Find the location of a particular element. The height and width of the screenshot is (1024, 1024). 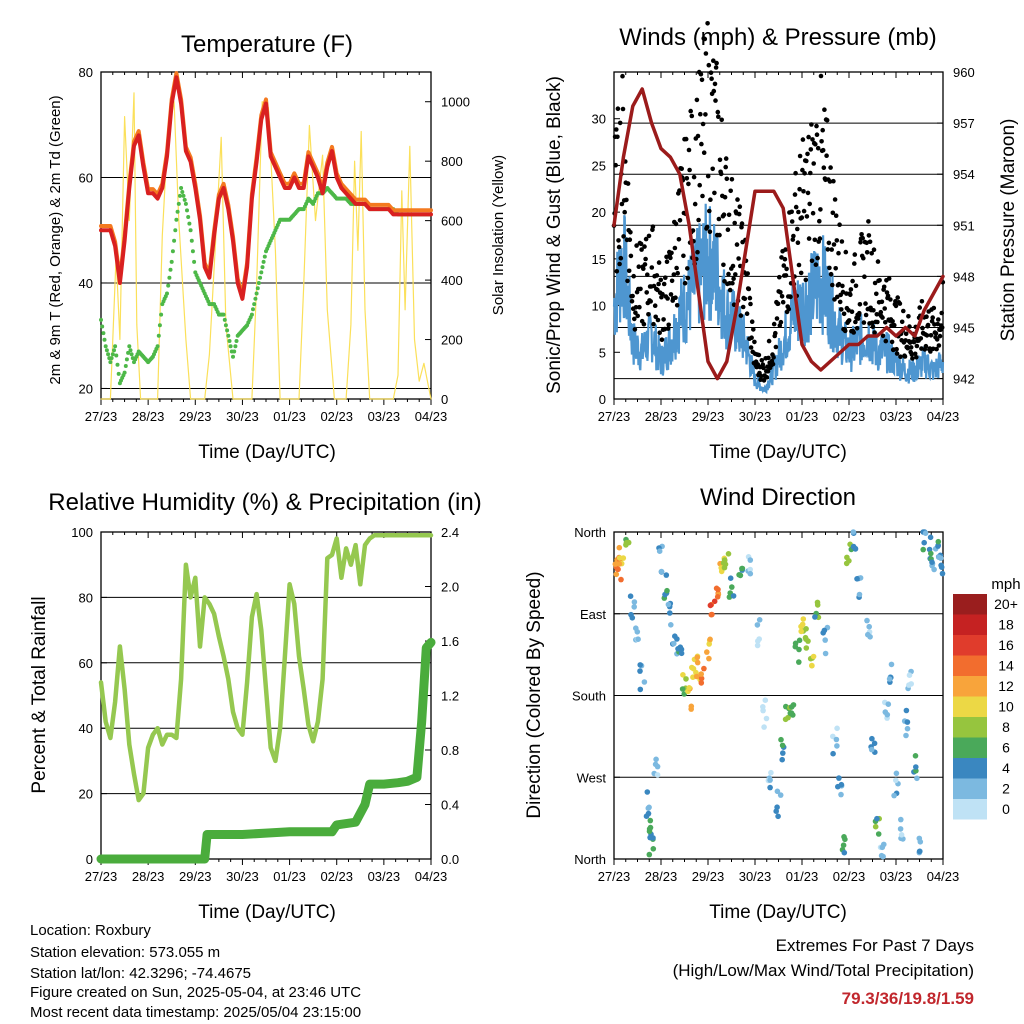

humidity-xlabel: Time (Day/UTC) is located at coordinates (267, 912).